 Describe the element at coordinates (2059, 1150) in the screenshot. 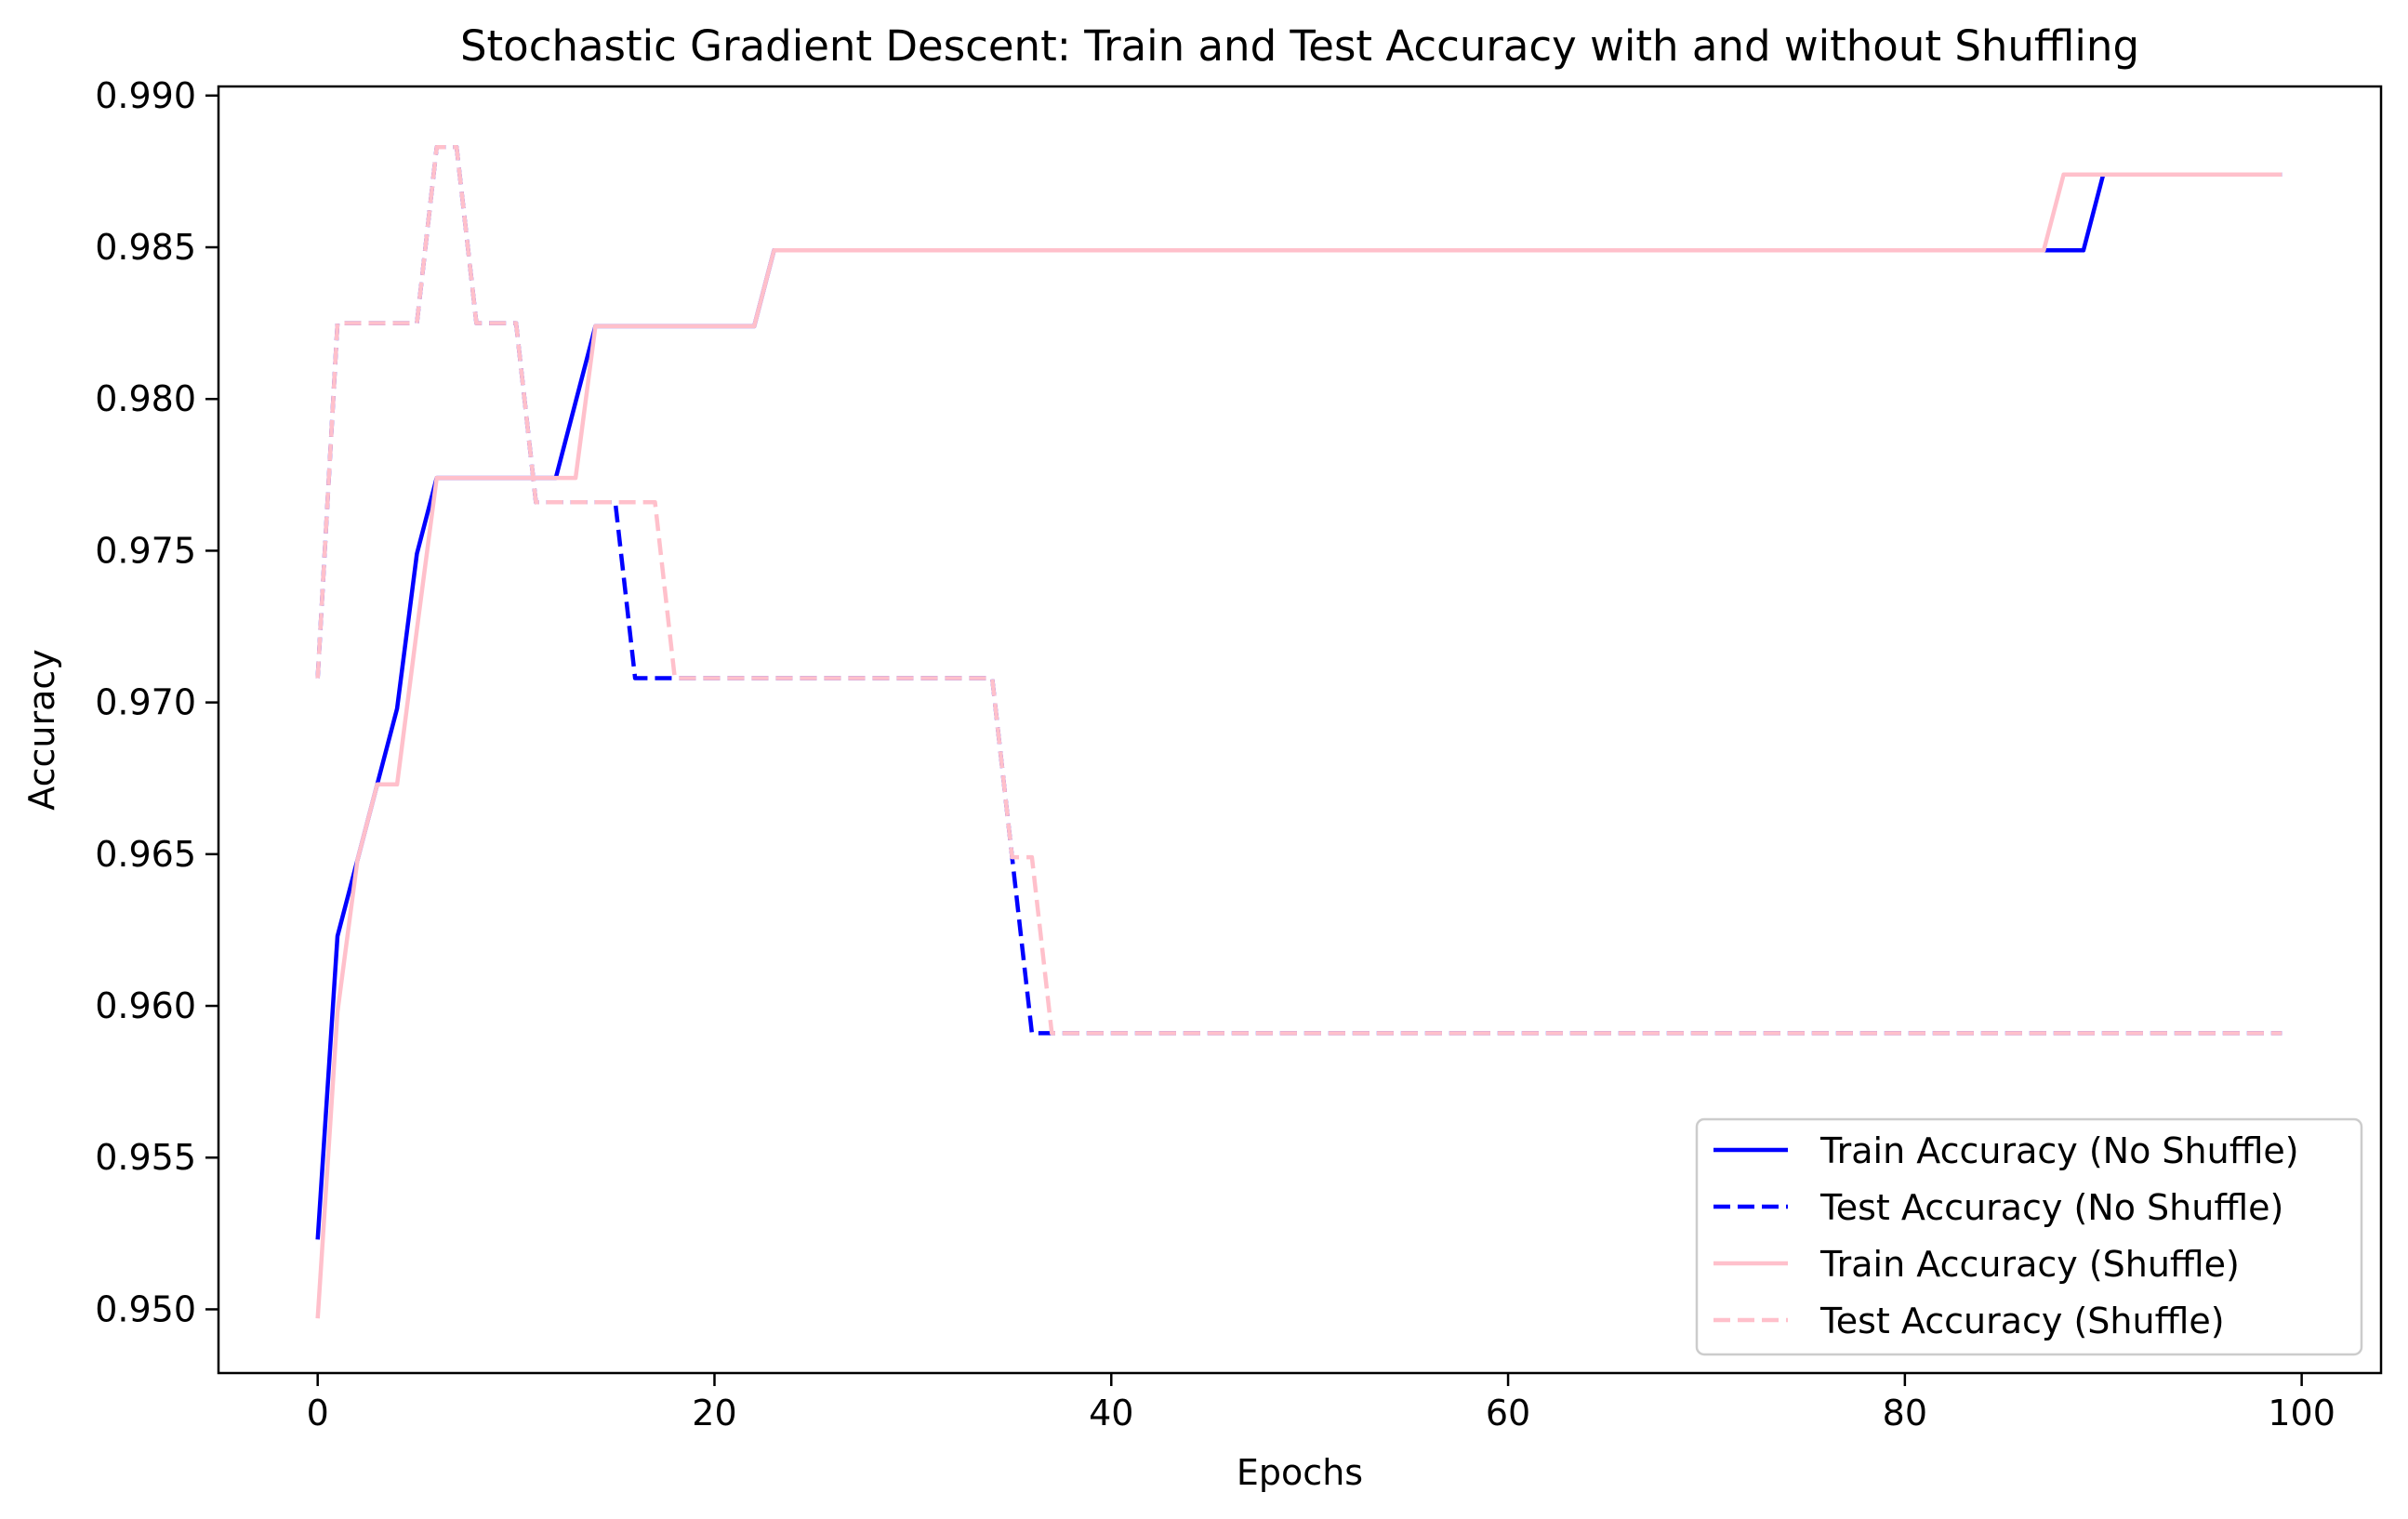

I see `legend-label: Train Accuracy (No Shuffle)` at that location.